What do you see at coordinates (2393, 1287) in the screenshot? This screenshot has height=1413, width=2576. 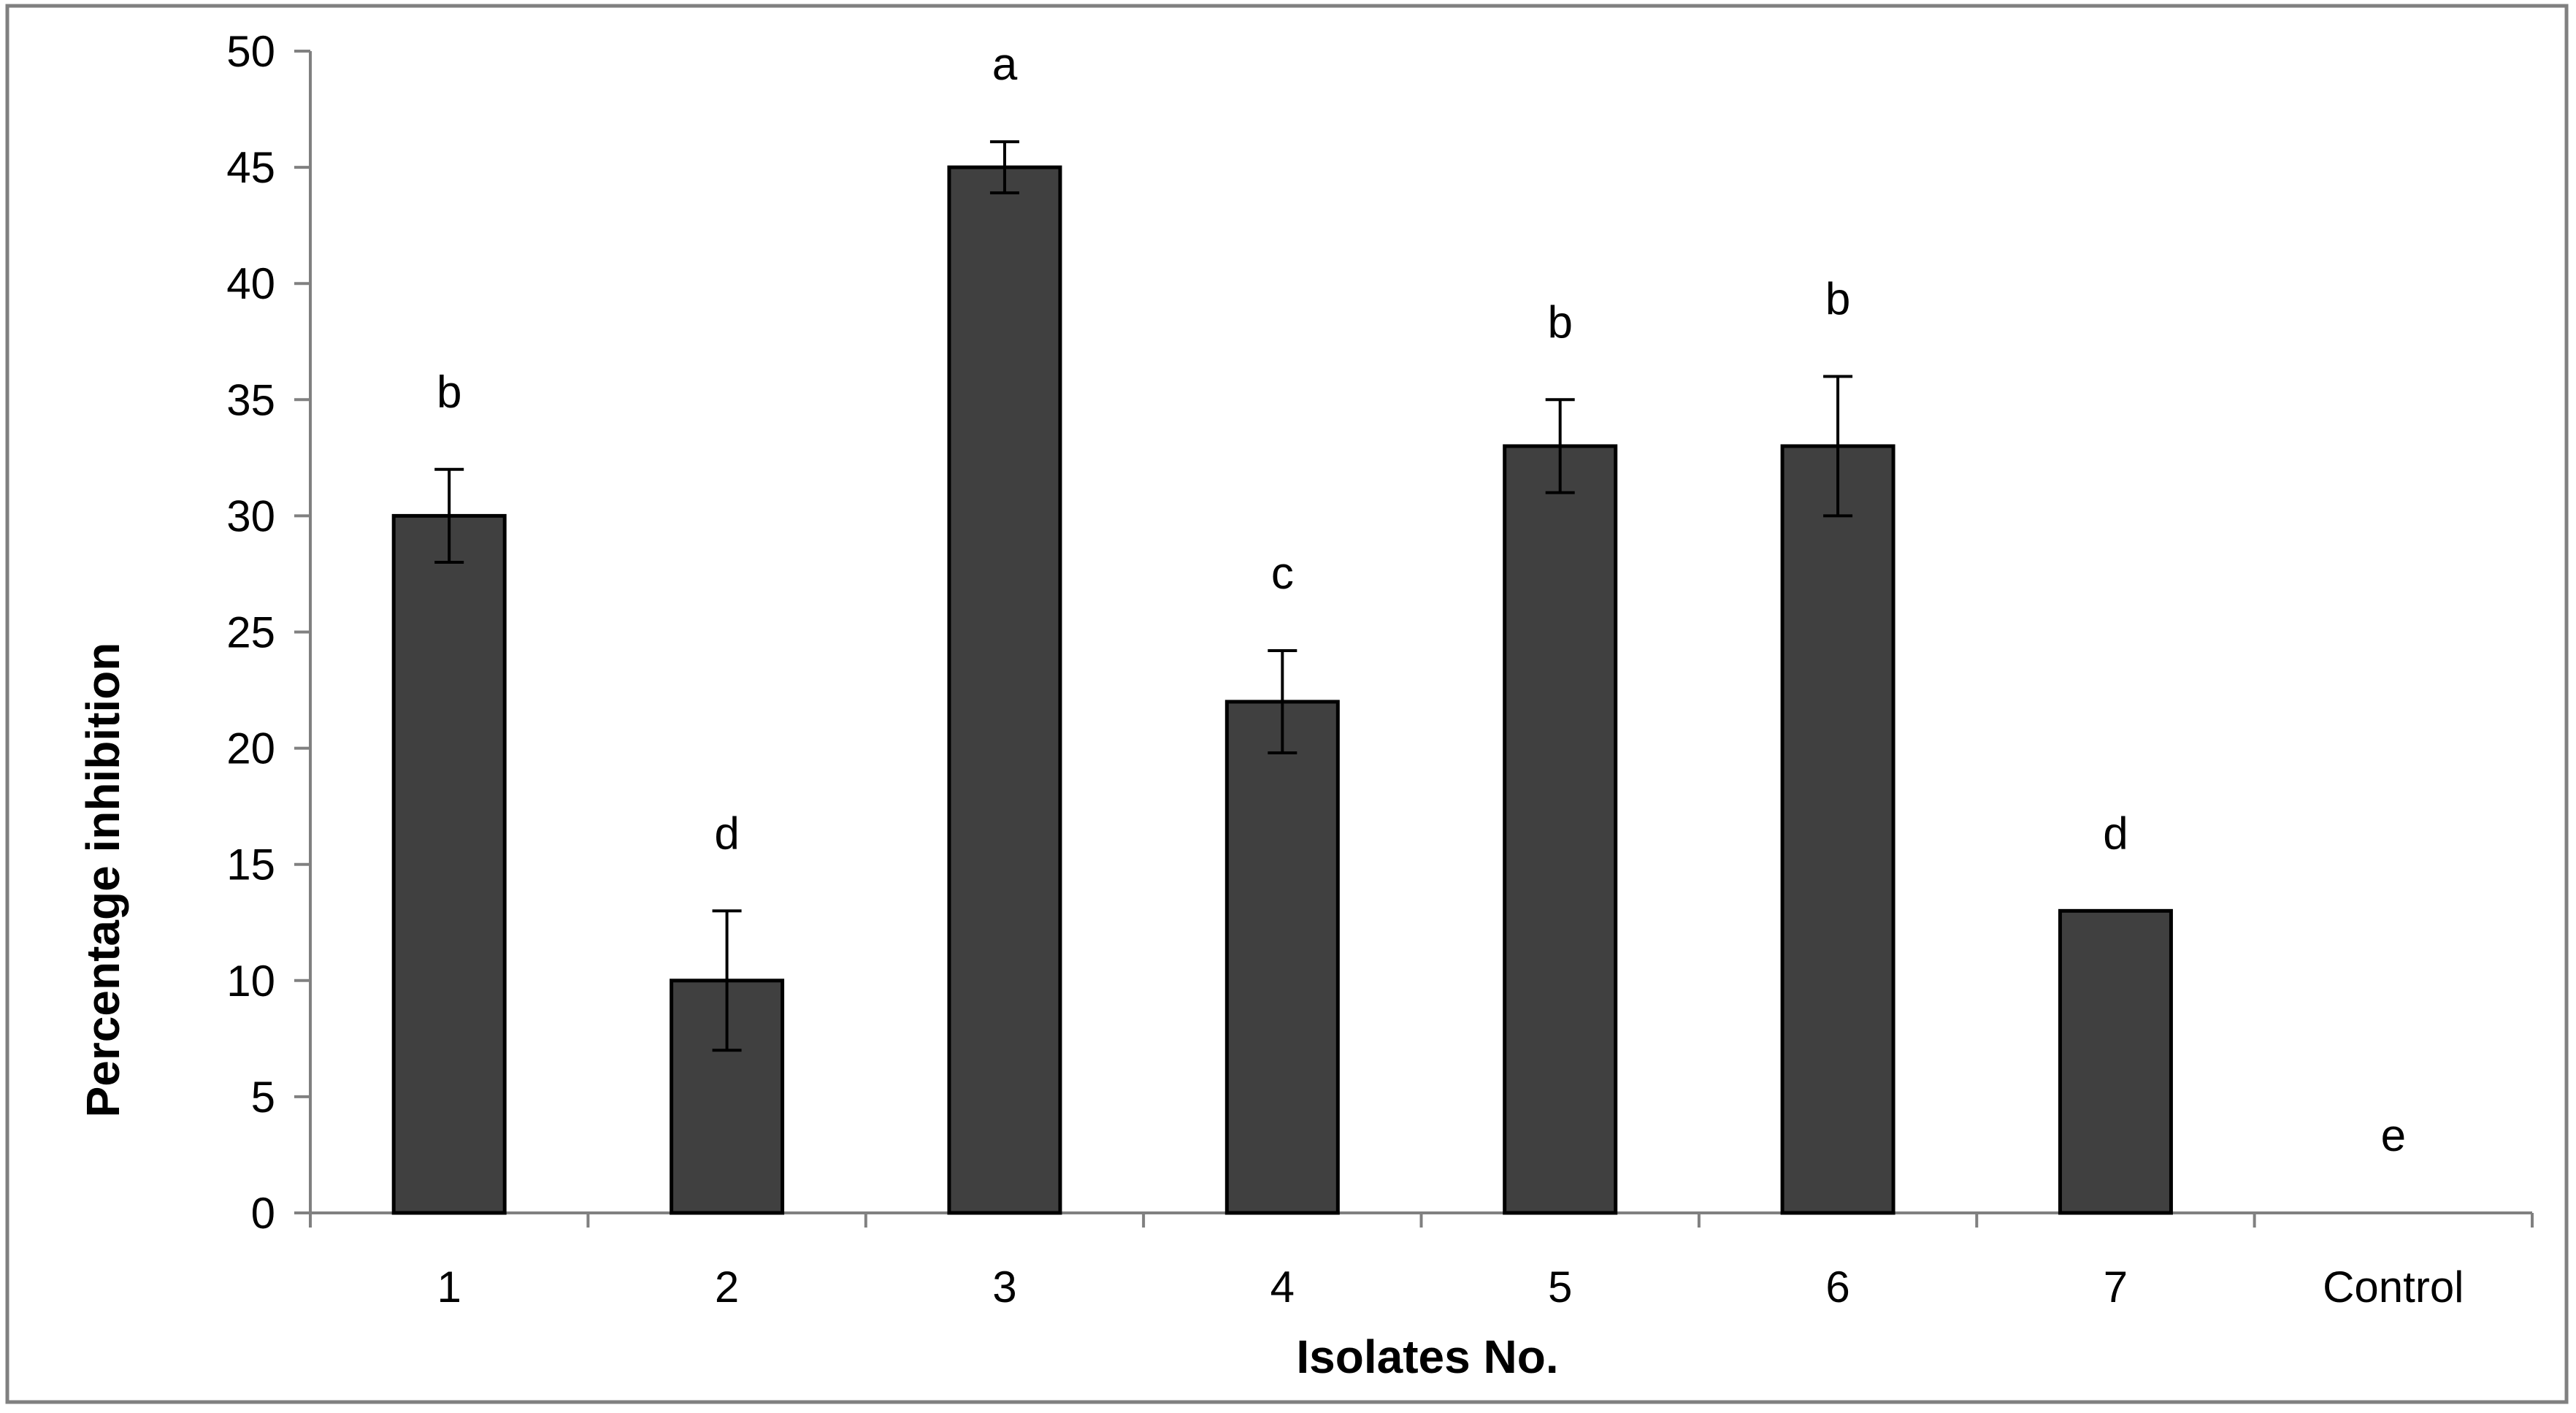 I see `x-tick-label: Control` at bounding box center [2393, 1287].